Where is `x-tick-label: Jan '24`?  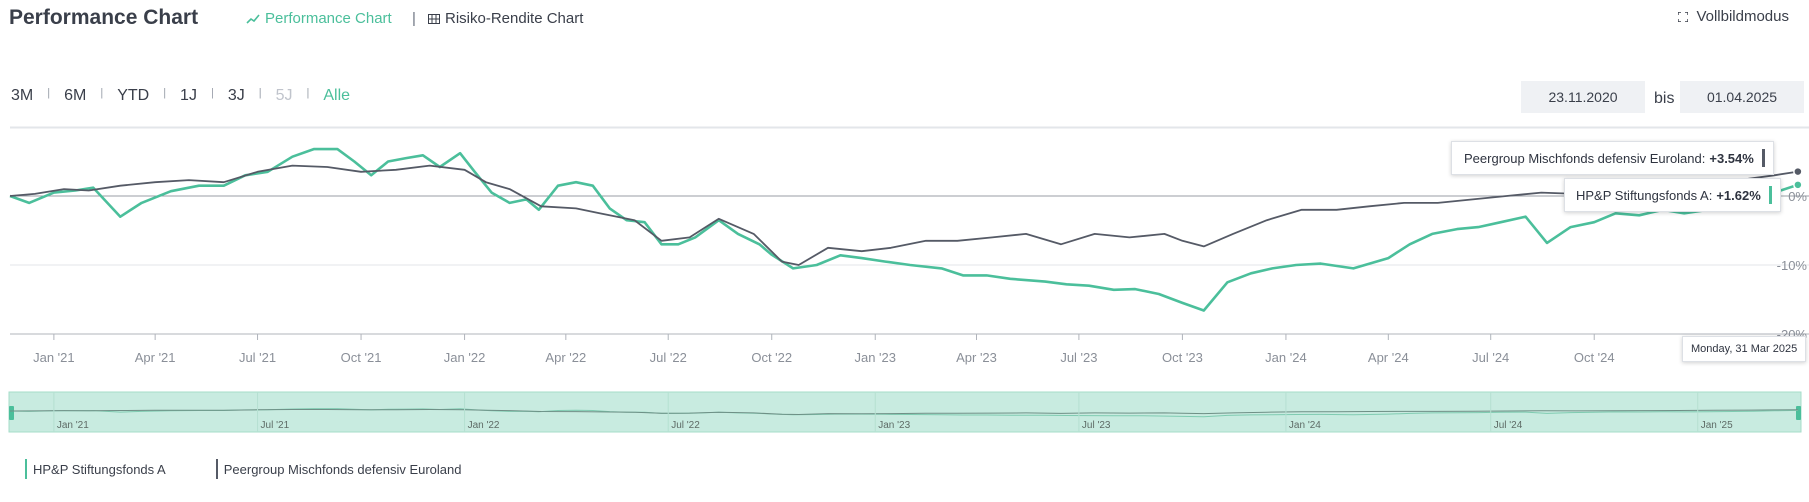 x-tick-label: Jan '24 is located at coordinates (1286, 357).